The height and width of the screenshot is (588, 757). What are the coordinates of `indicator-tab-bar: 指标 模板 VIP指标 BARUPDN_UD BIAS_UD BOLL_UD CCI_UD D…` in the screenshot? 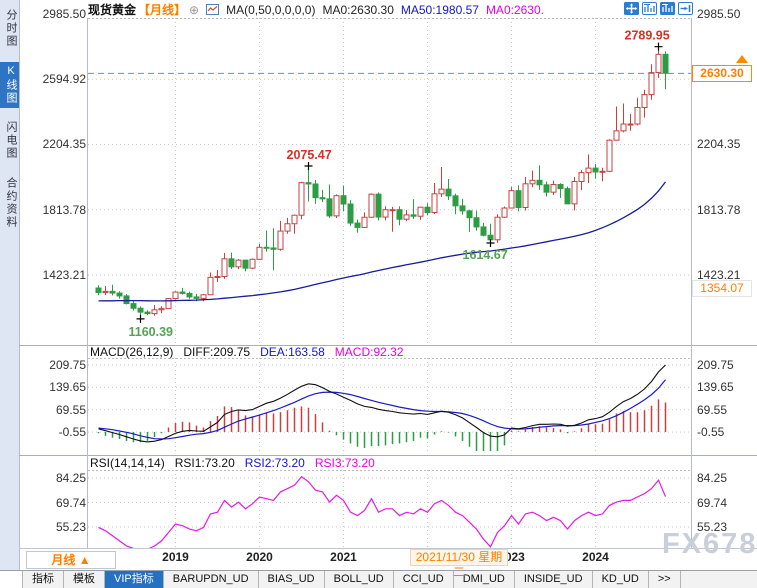 It's located at (378, 579).